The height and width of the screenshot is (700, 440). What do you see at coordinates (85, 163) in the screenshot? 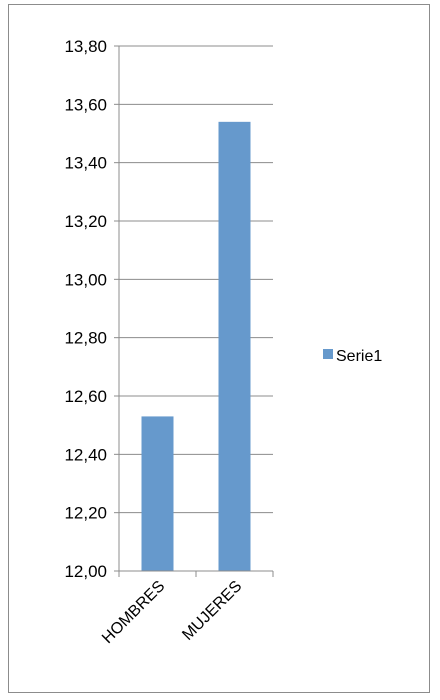
I see `y-tick-label: 13,40` at bounding box center [85, 163].